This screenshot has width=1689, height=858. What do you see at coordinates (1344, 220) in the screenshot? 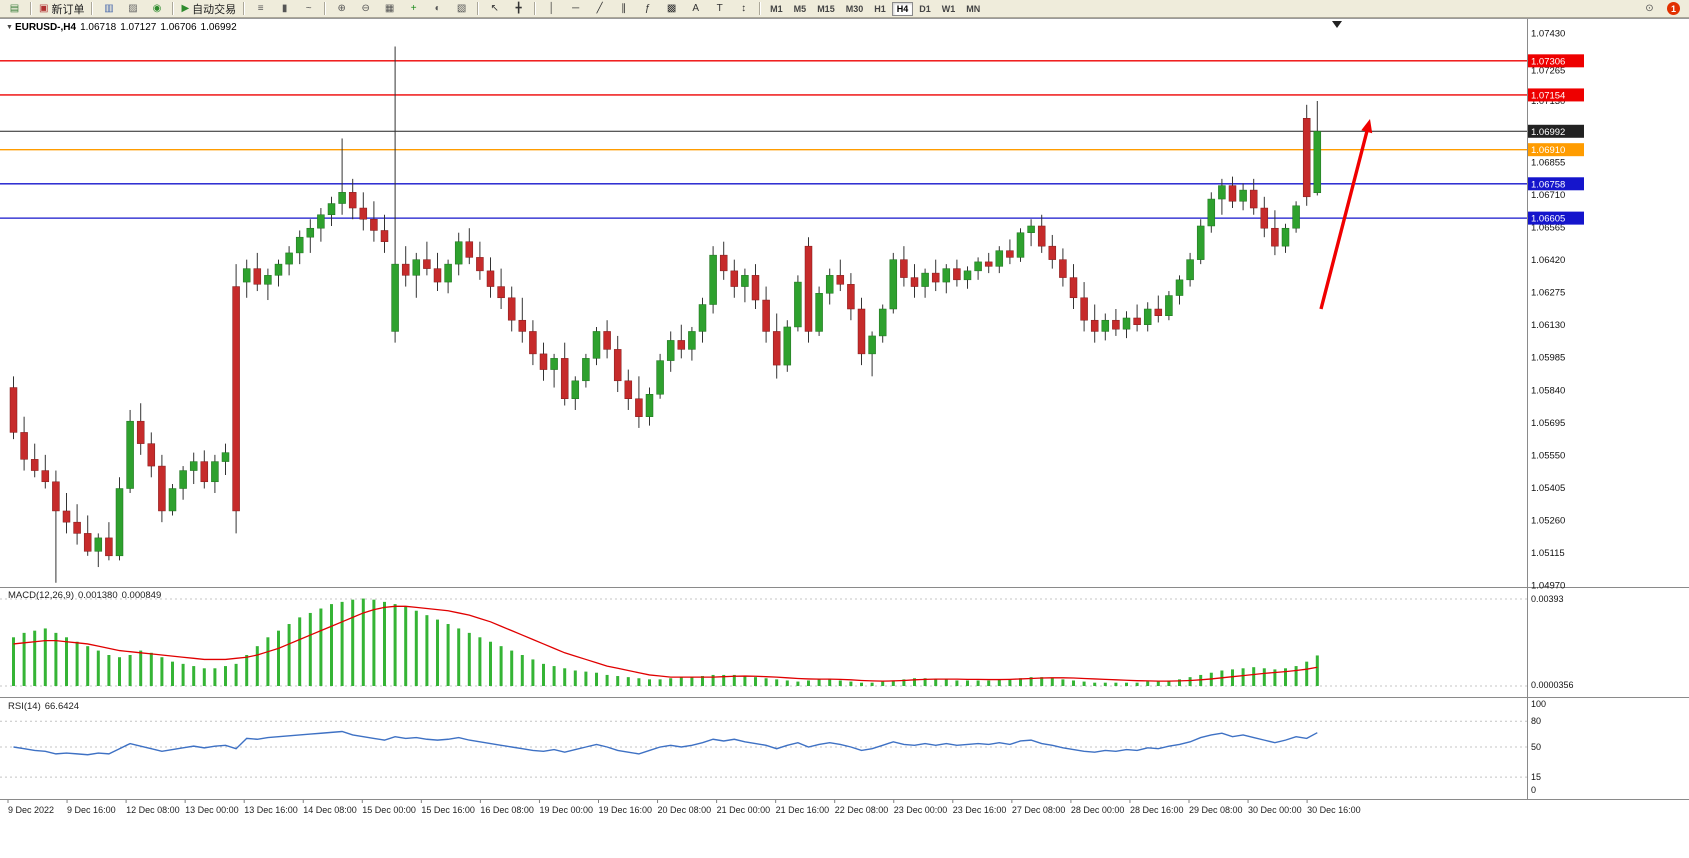
I see `annotation-arrow` at bounding box center [1344, 220].